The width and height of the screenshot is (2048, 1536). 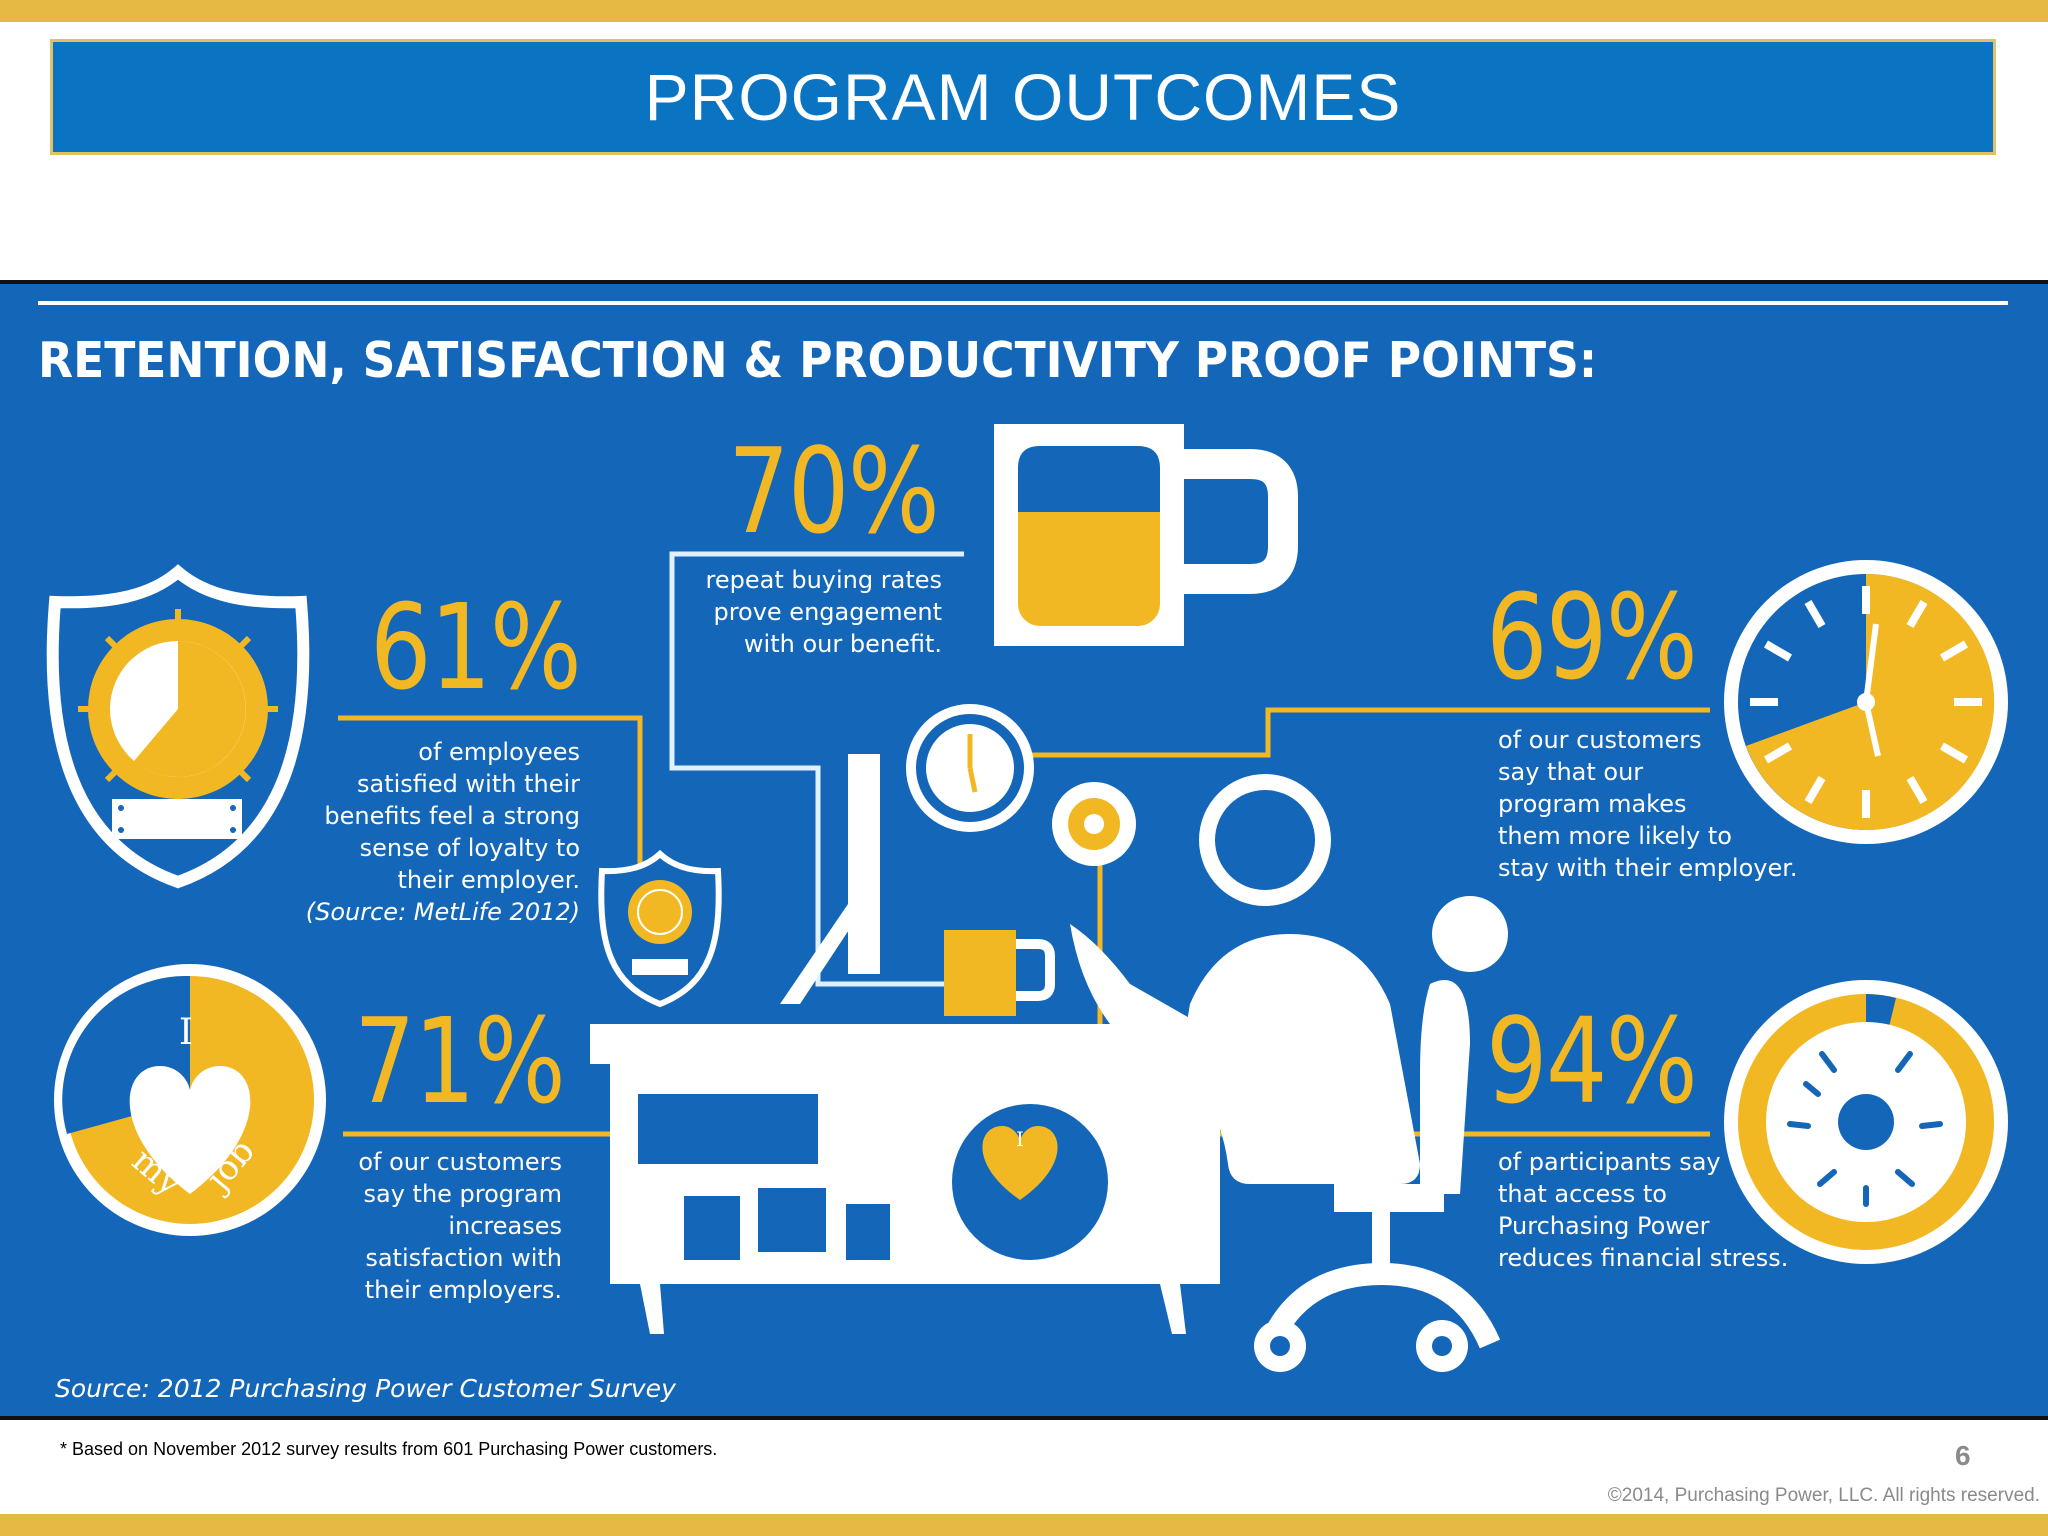 I want to click on office-chair-icon, so click(x=1381, y=1134).